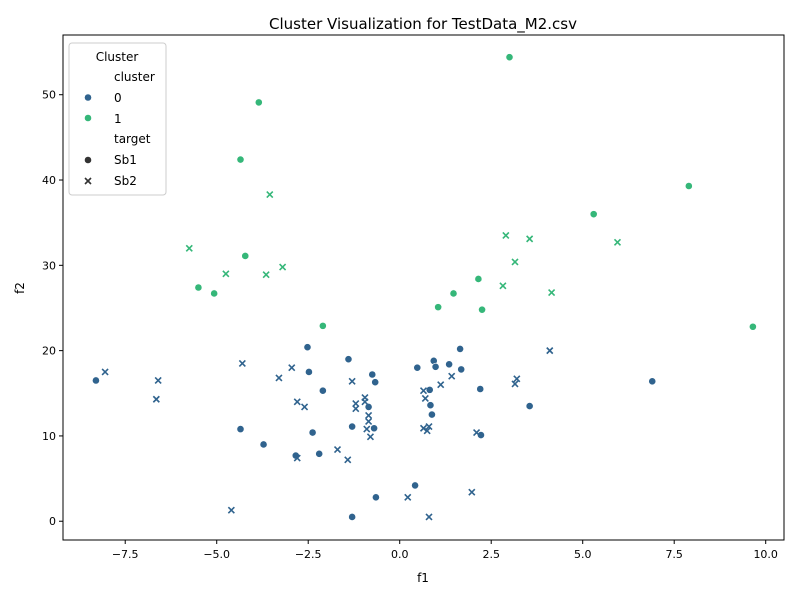 The width and height of the screenshot is (800, 600). Describe the element at coordinates (423, 578) in the screenshot. I see `x-axis-label: f1` at that location.